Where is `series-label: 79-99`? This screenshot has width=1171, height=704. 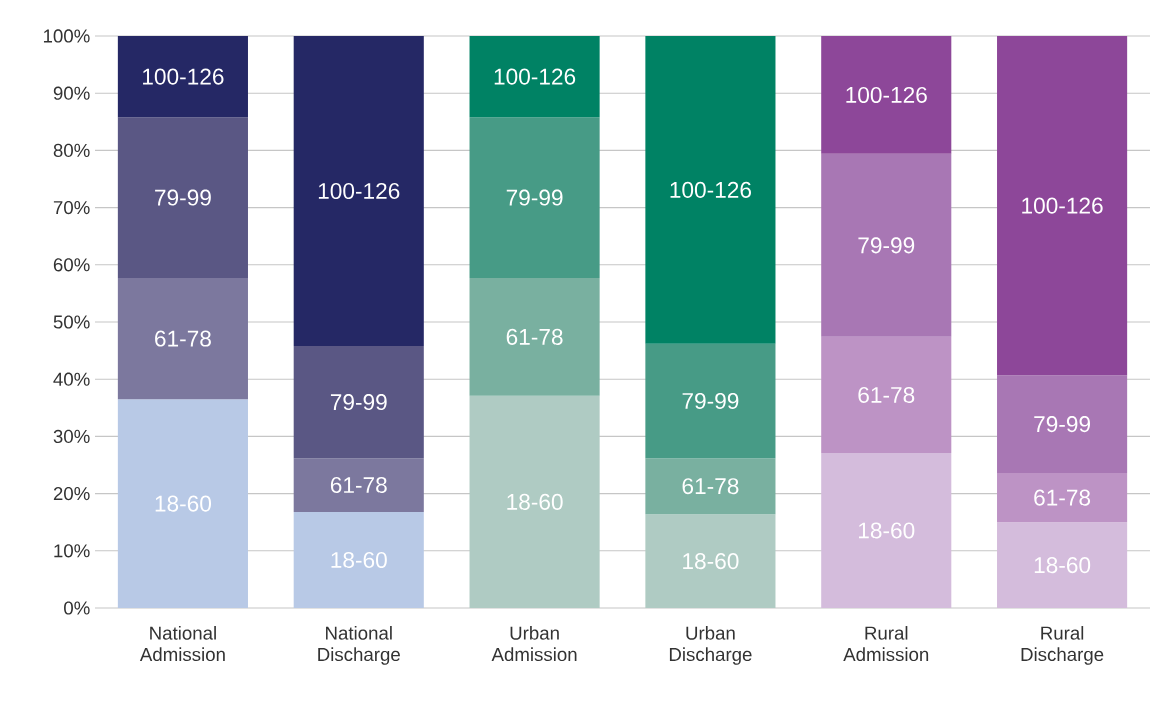 series-label: 79-99 is located at coordinates (183, 197).